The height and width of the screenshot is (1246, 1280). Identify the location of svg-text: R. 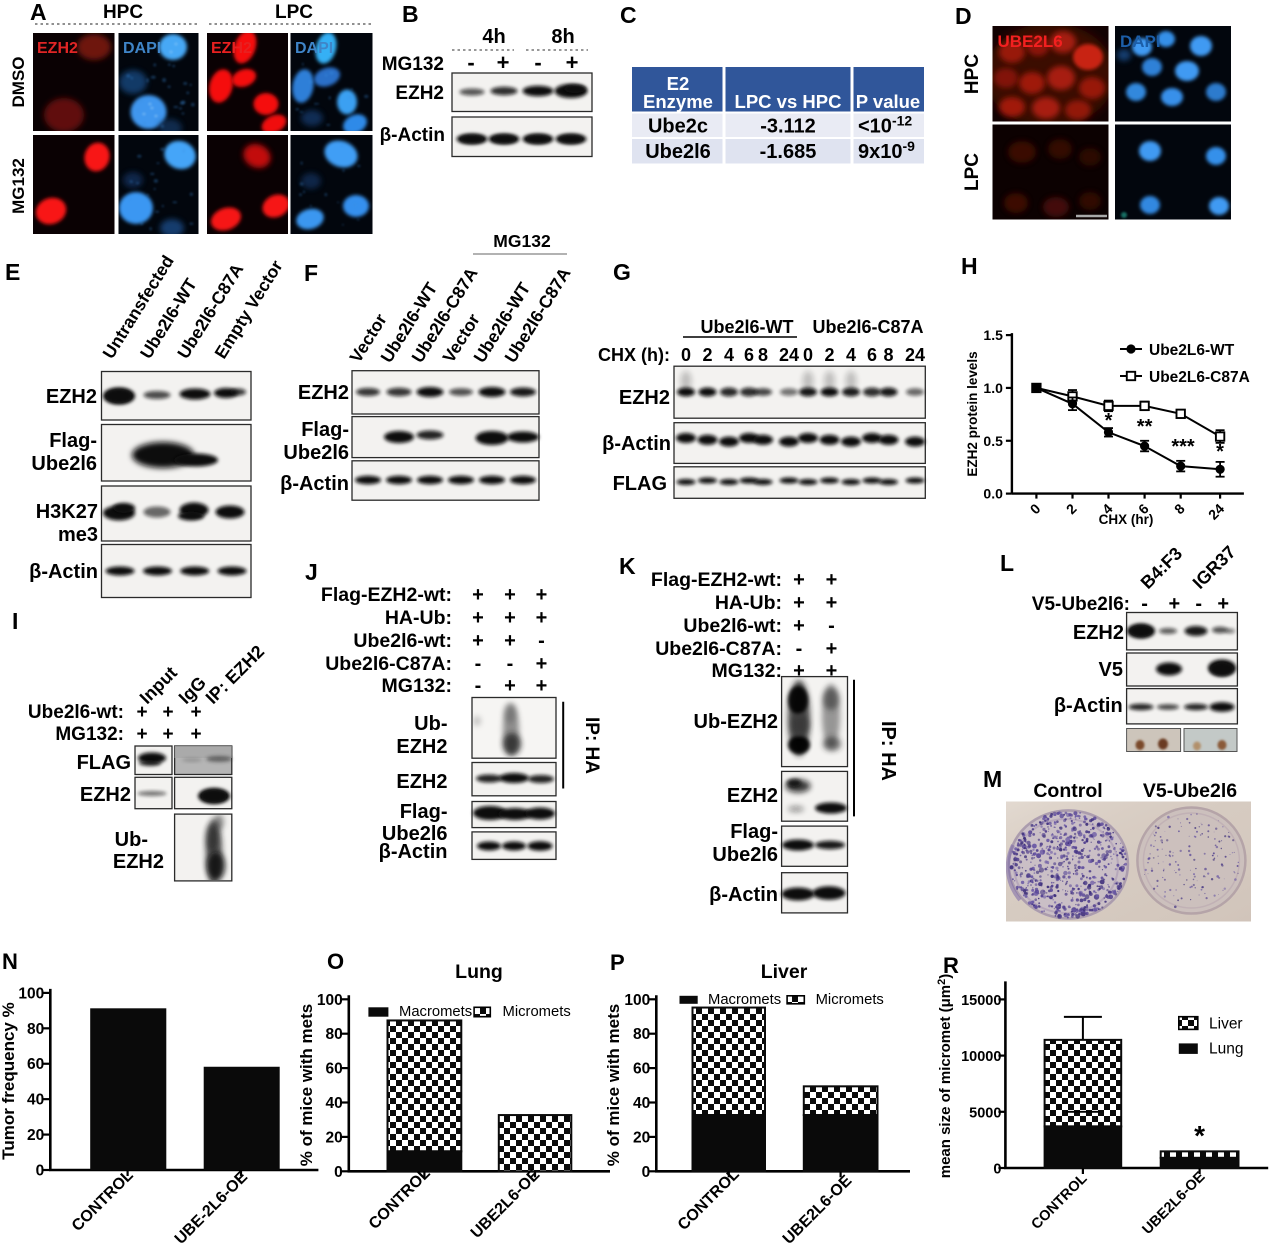
(951, 965).